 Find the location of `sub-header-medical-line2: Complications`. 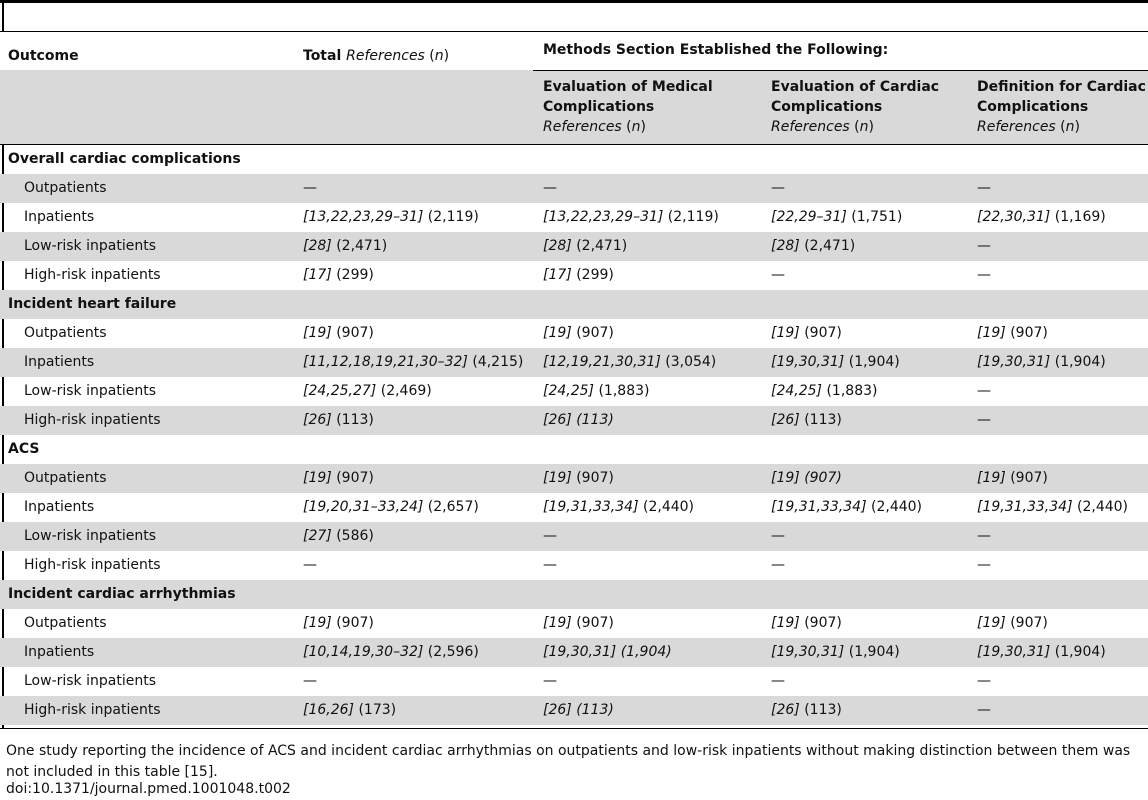

sub-header-medical-line2: Complications is located at coordinates (599, 107).